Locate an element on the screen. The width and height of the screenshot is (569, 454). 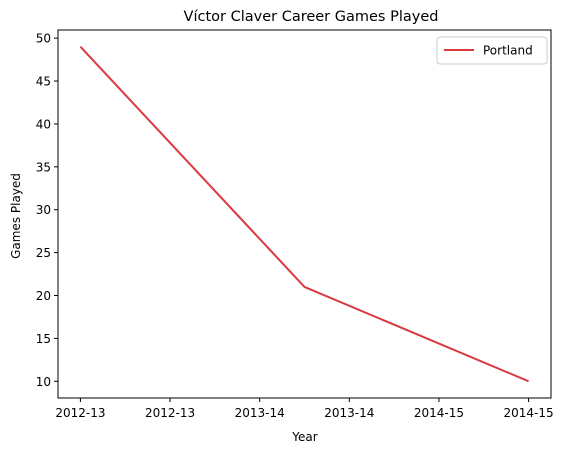
y-tick-label: 20 is located at coordinates (43, 296).